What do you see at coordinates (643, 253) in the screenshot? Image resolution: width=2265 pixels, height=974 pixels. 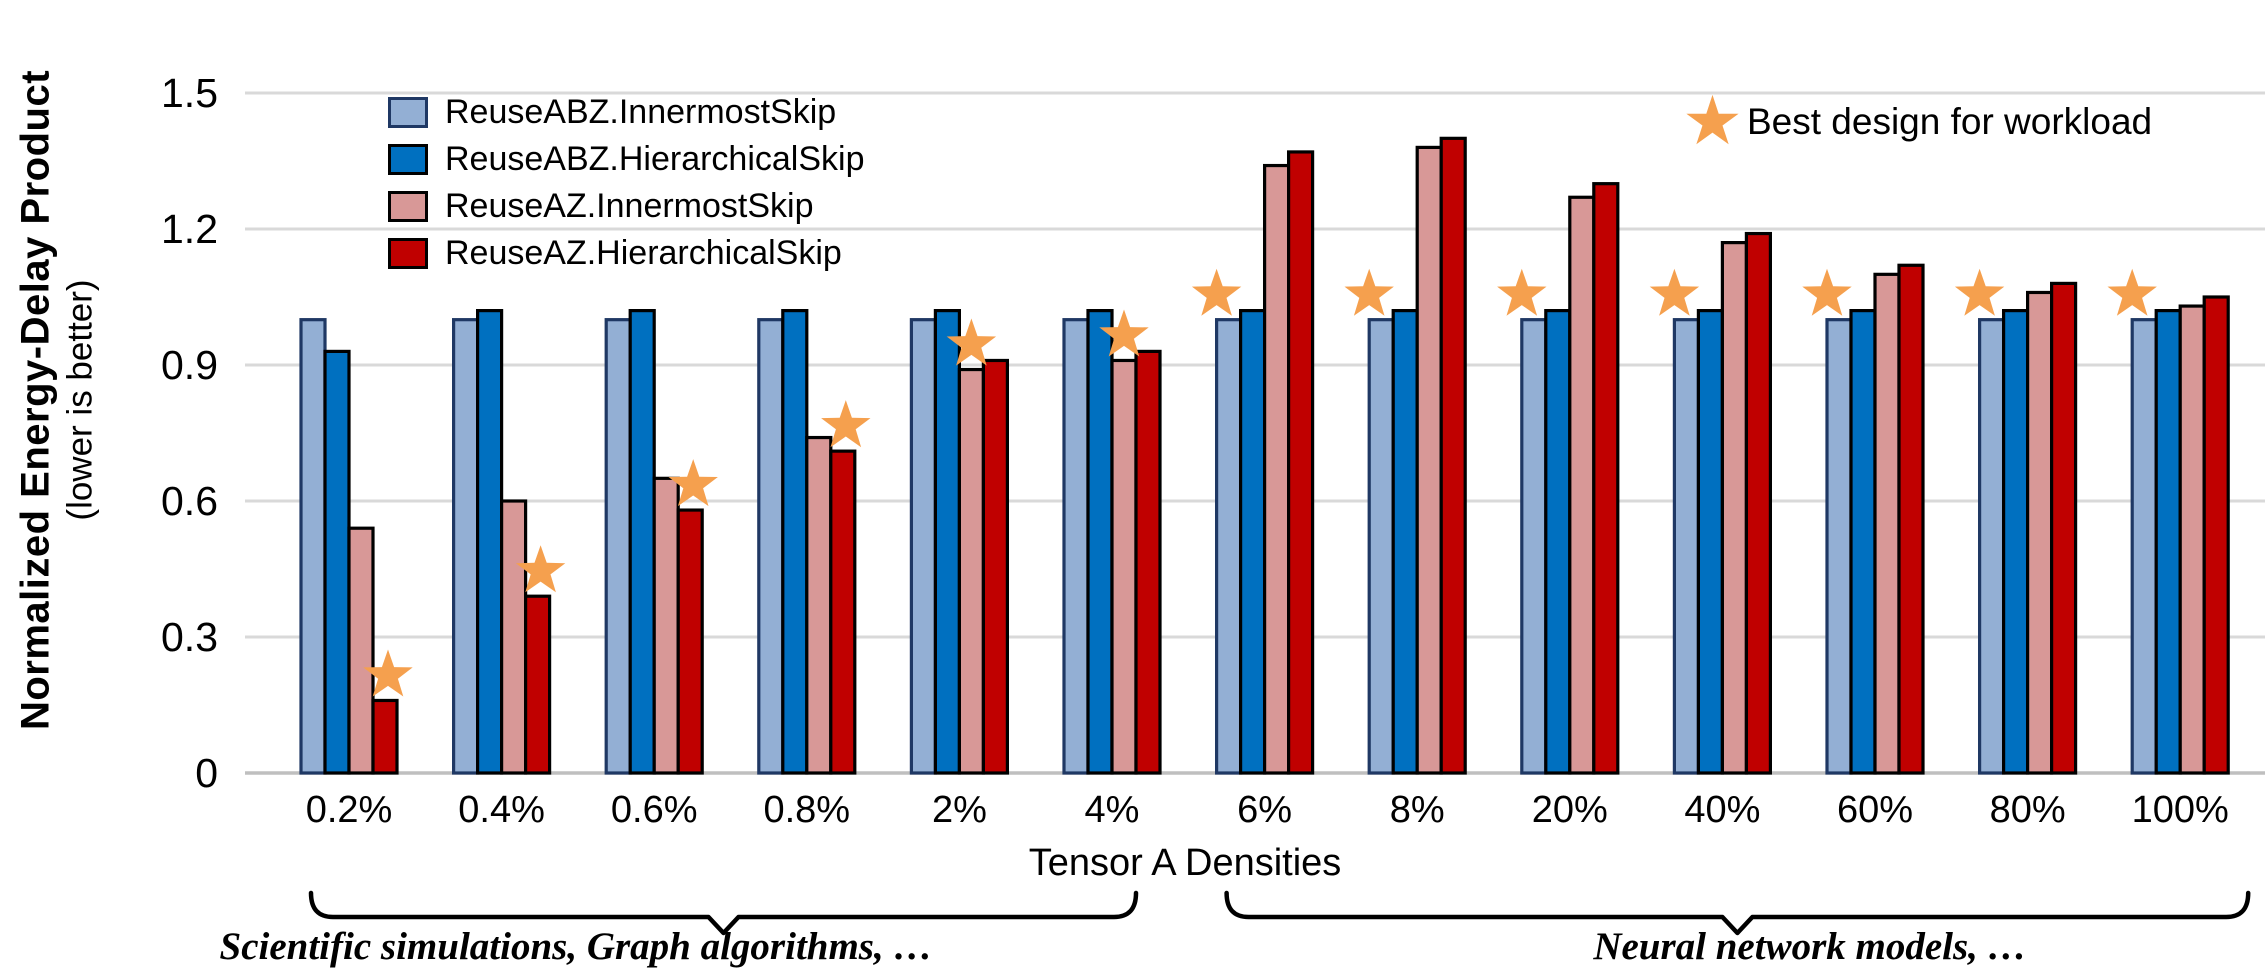 I see `legend-label: ReuseAZ.HierarchicalSkip` at bounding box center [643, 253].